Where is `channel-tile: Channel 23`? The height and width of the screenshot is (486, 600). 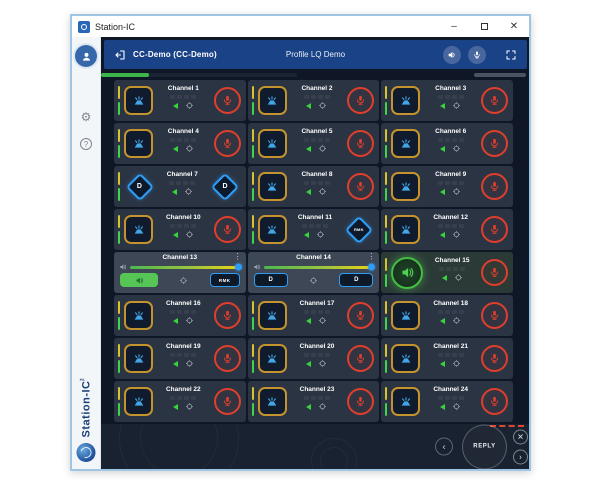 channel-tile: Channel 23 is located at coordinates (313, 401).